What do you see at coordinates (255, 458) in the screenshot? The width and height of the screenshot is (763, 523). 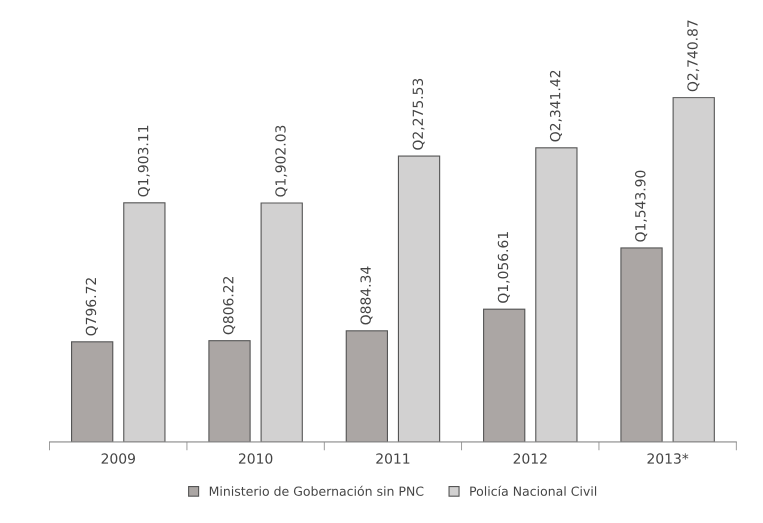 I see `x-tick-label: 2010` at bounding box center [255, 458].